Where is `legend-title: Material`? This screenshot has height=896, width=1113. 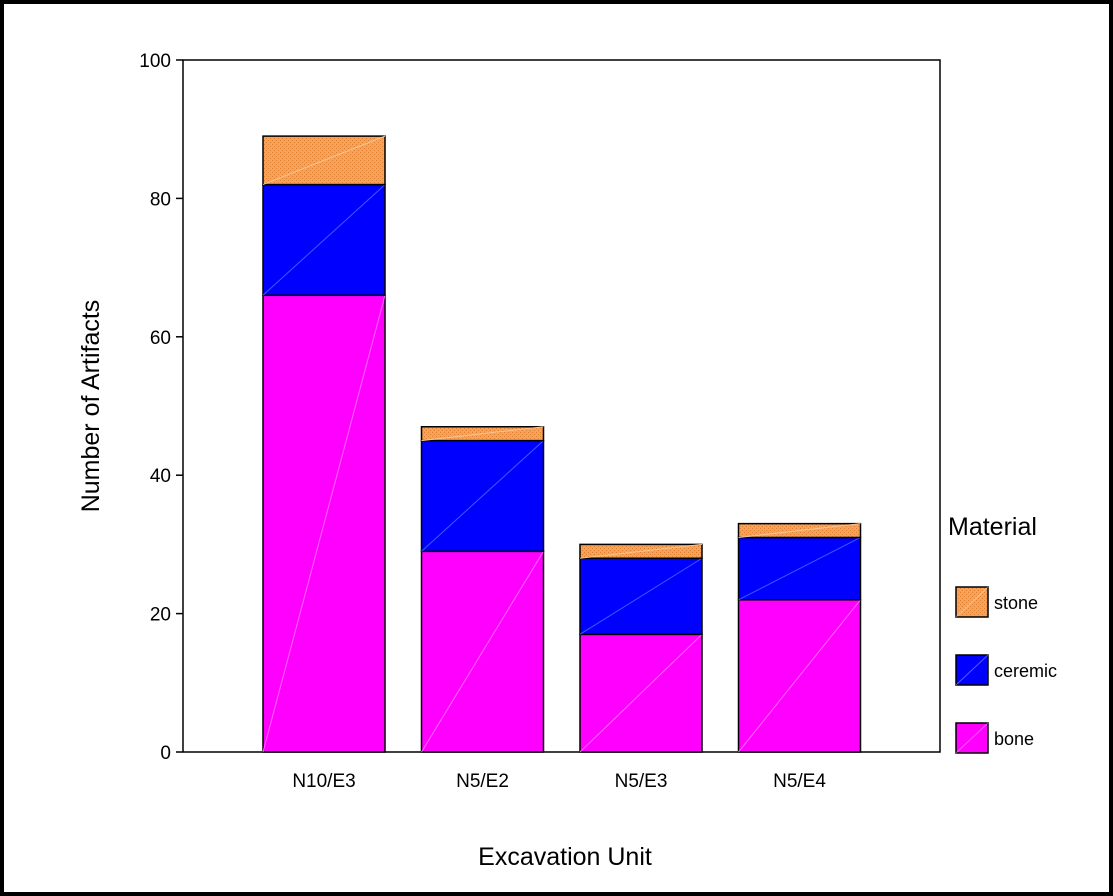 legend-title: Material is located at coordinates (992, 527).